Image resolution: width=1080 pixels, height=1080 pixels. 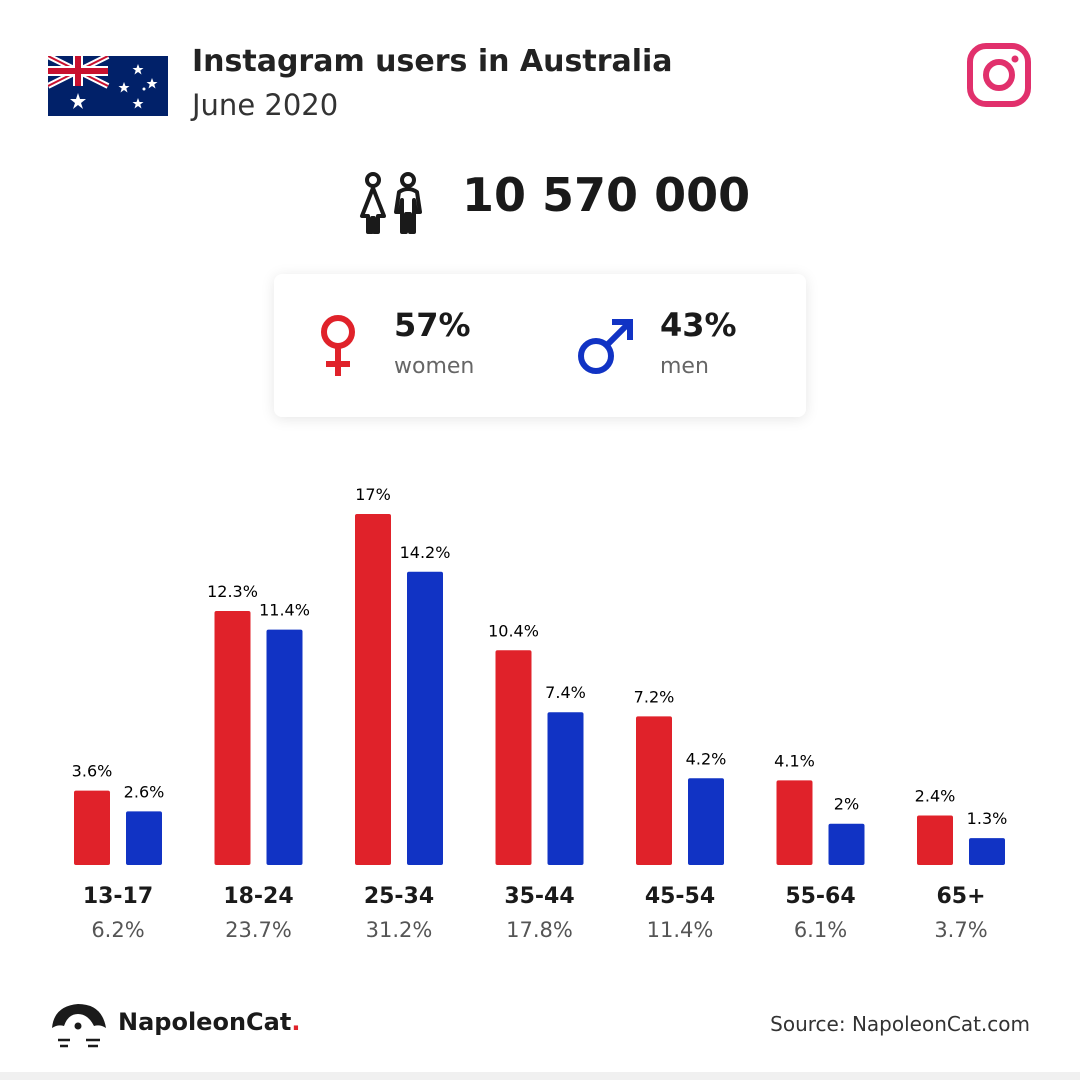 What do you see at coordinates (654, 696) in the screenshot?
I see `data-label-45-54-series-0: 7.2%` at bounding box center [654, 696].